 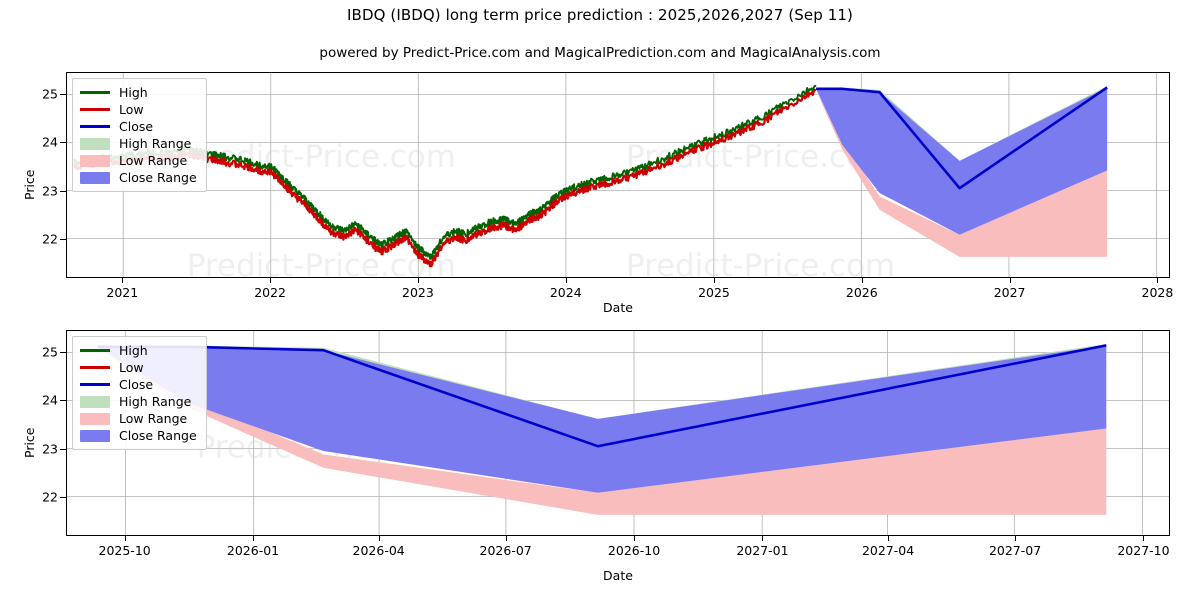 I want to click on x-tick-label: 2023, so click(x=418, y=292).